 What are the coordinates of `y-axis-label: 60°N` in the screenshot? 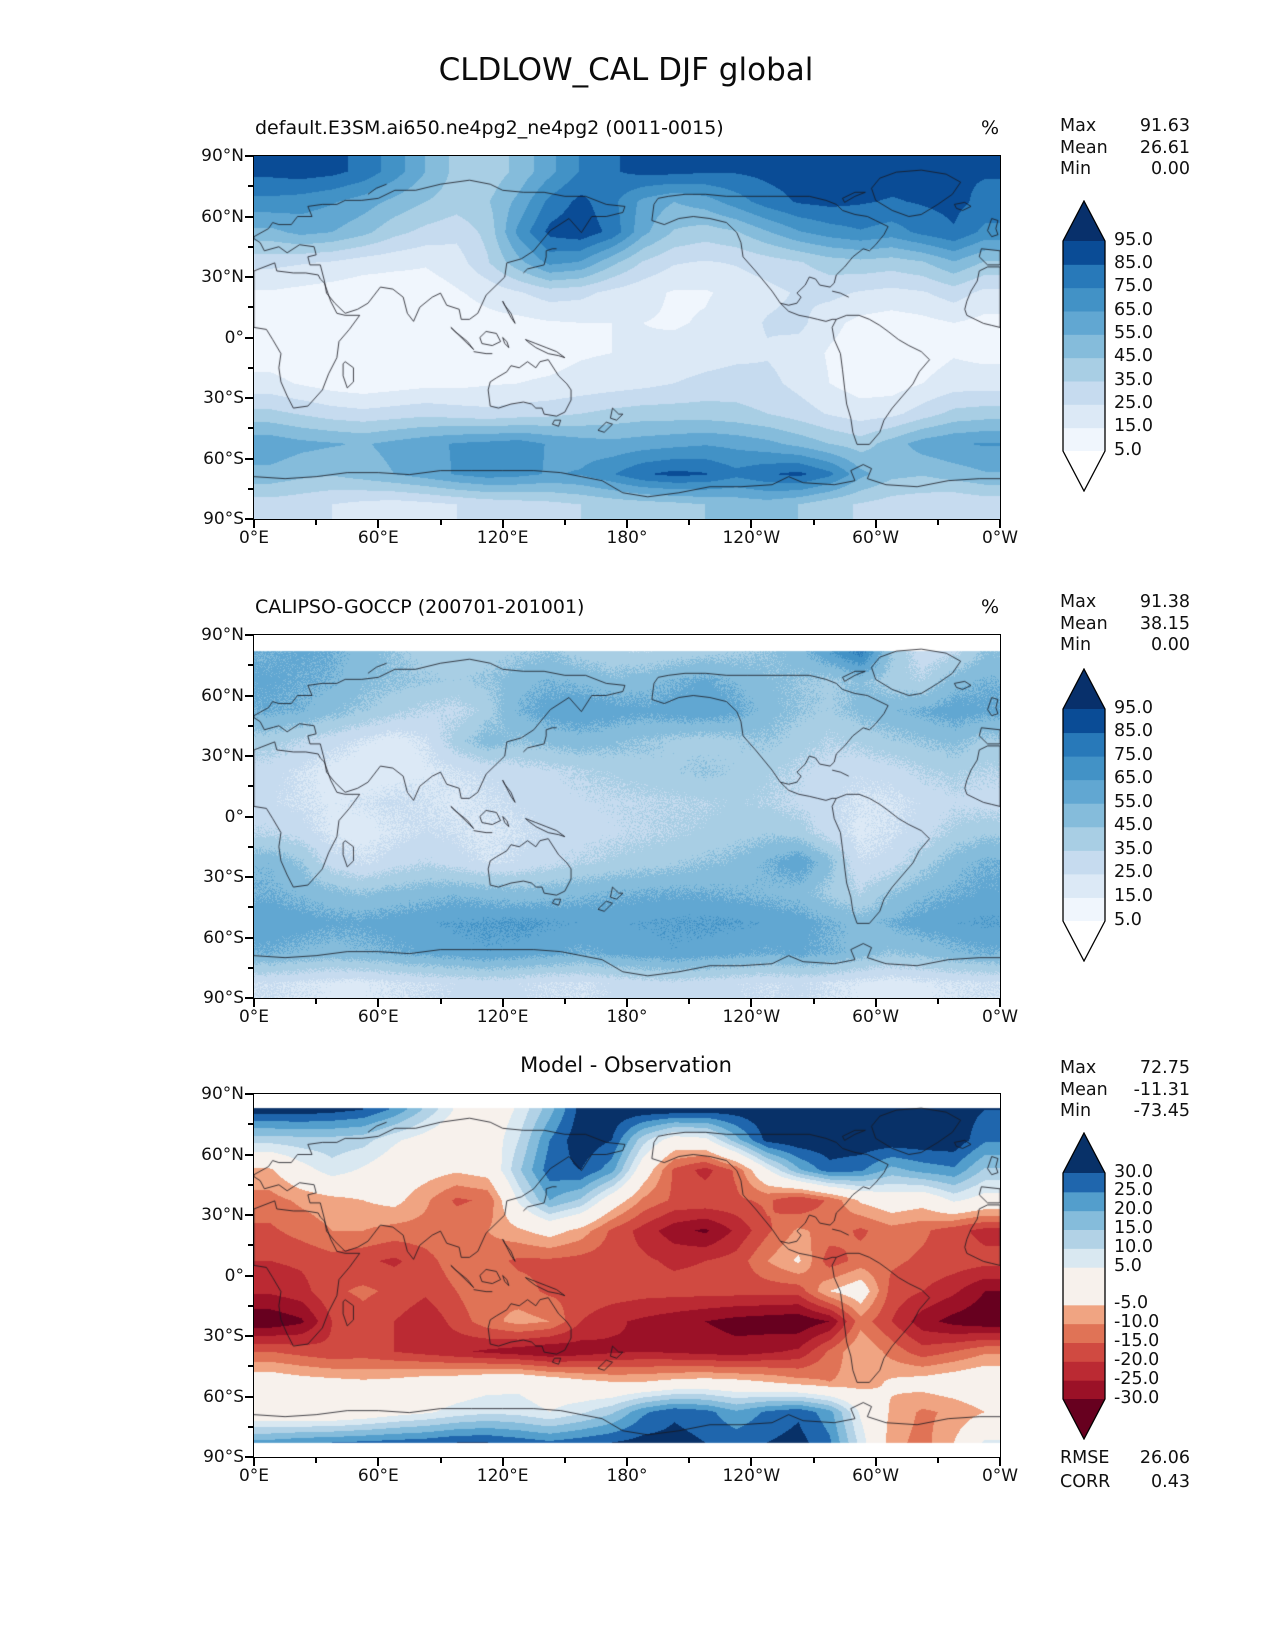 It's located at (222, 695).